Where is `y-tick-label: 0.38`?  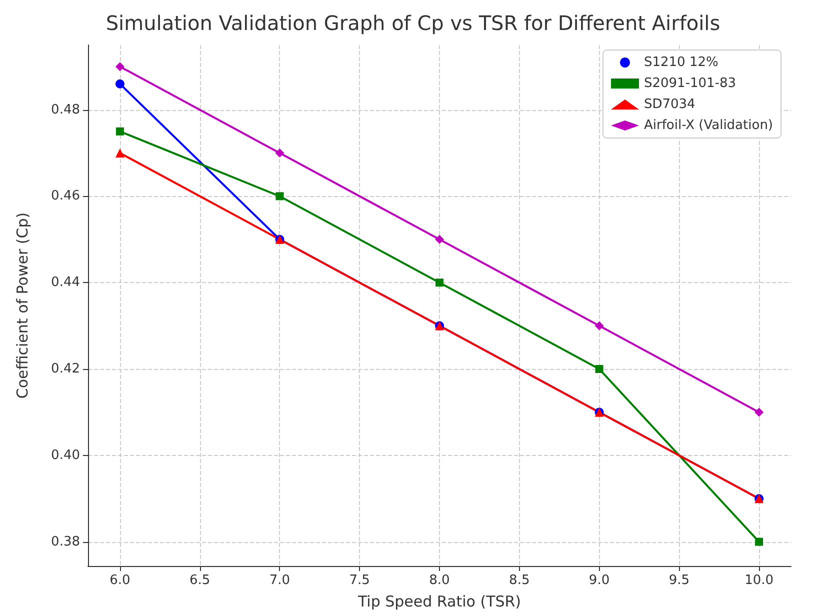
y-tick-label: 0.38 is located at coordinates (65, 542).